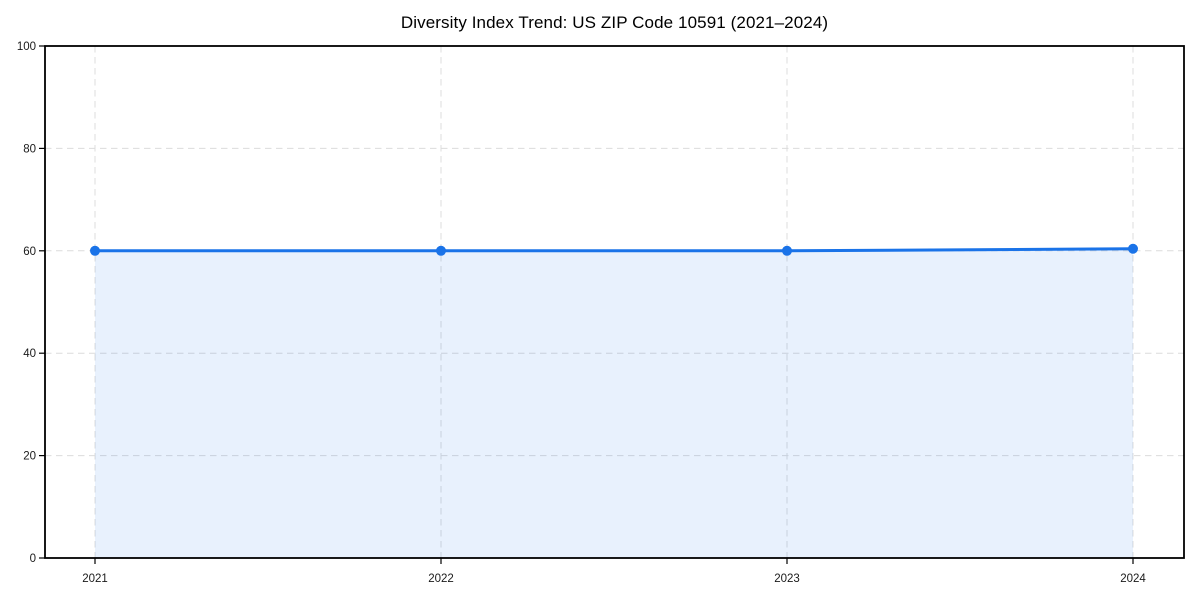 The width and height of the screenshot is (1200, 600). I want to click on y-tick-label: 80, so click(29, 149).